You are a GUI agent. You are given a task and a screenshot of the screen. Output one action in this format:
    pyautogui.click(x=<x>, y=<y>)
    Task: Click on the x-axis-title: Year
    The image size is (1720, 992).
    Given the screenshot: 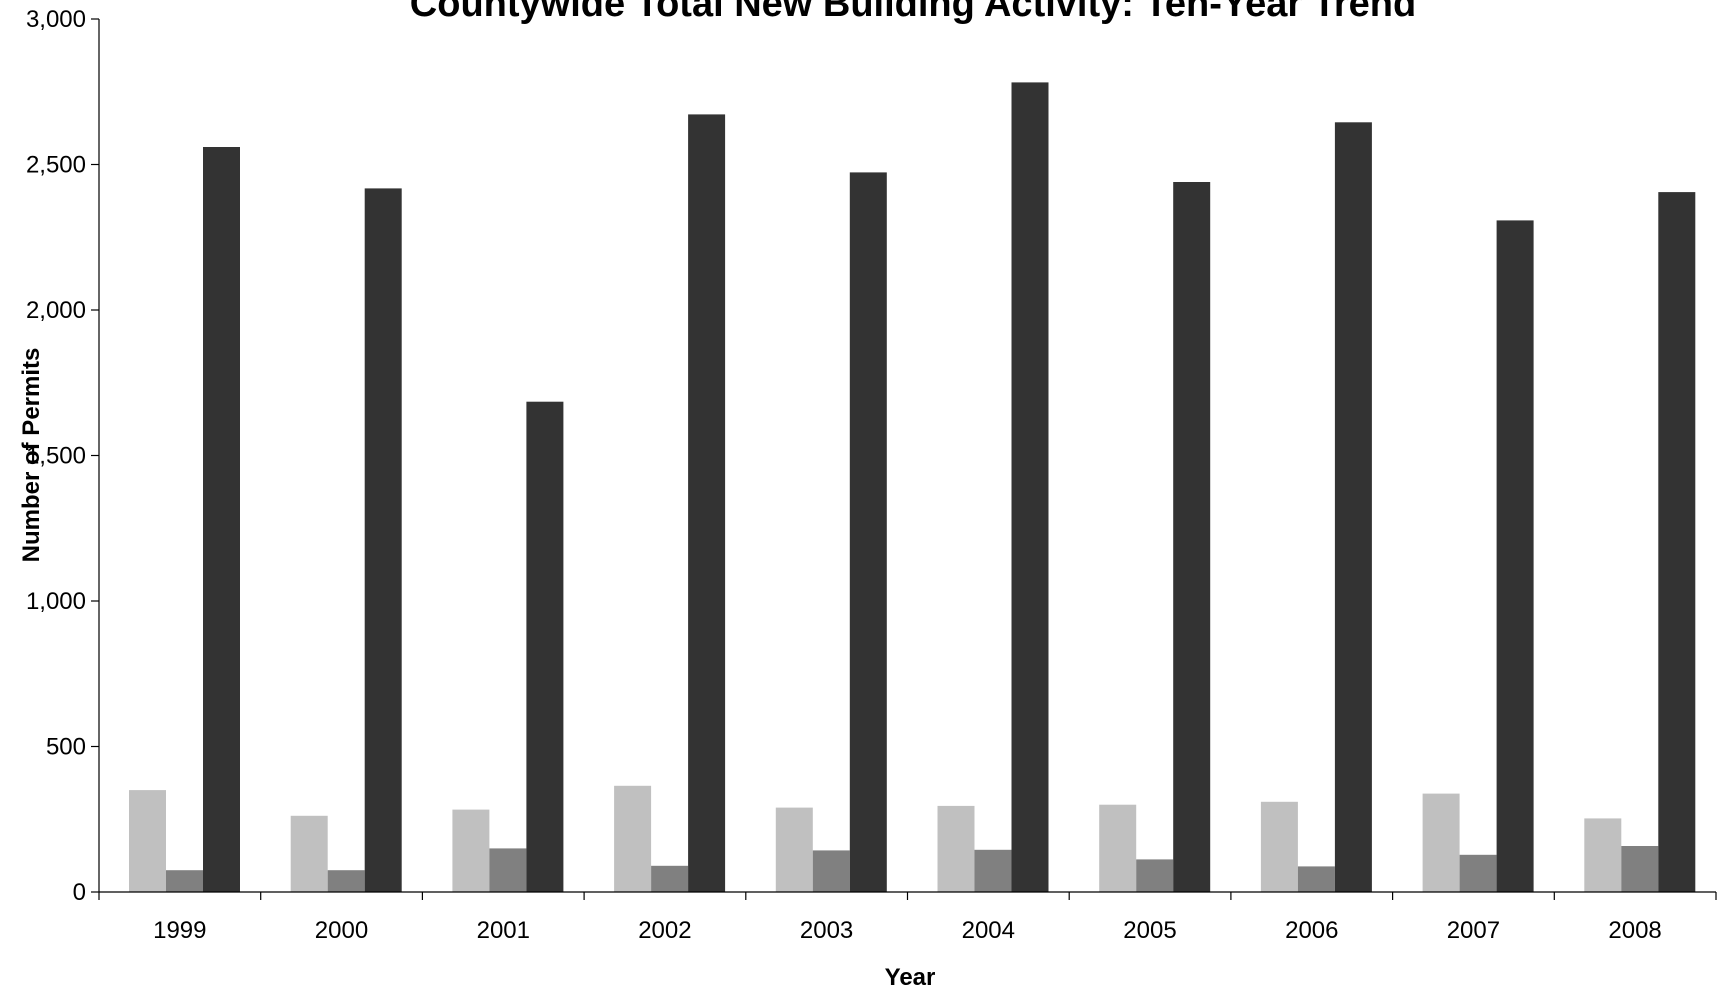 What is the action you would take?
    pyautogui.click(x=910, y=977)
    